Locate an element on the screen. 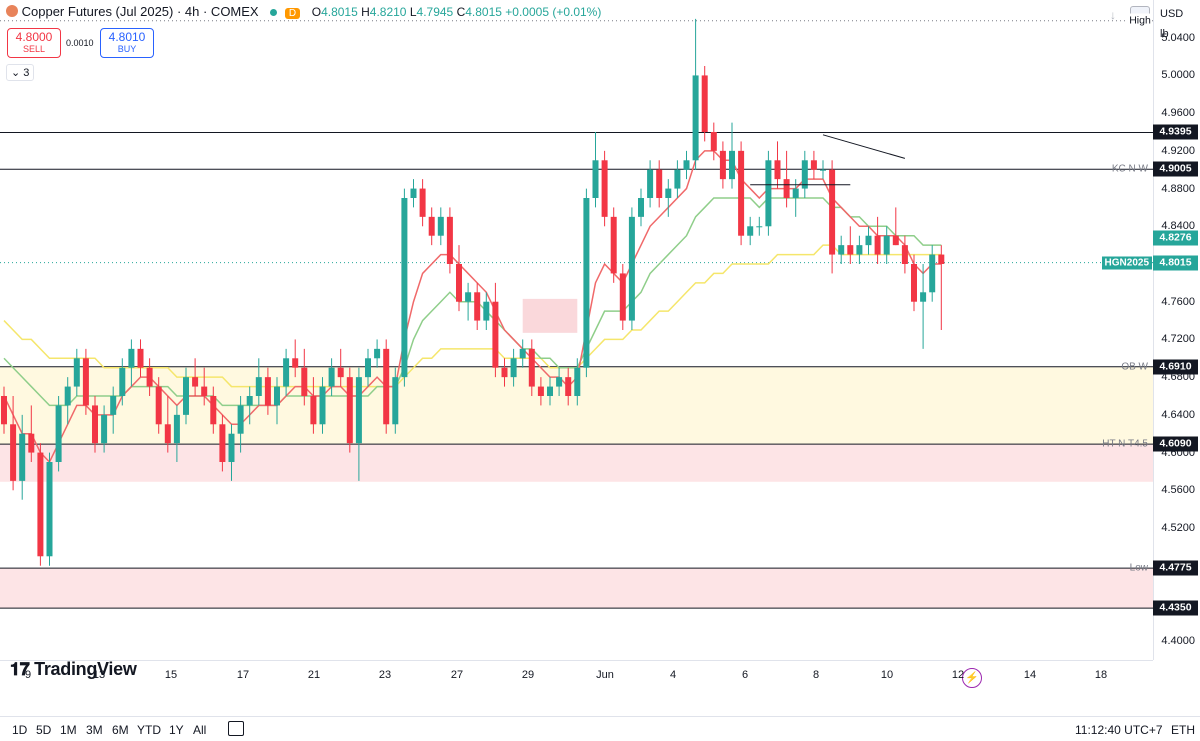 The image size is (1200, 741). price-tick: 4.9200 is located at coordinates (1178, 150).